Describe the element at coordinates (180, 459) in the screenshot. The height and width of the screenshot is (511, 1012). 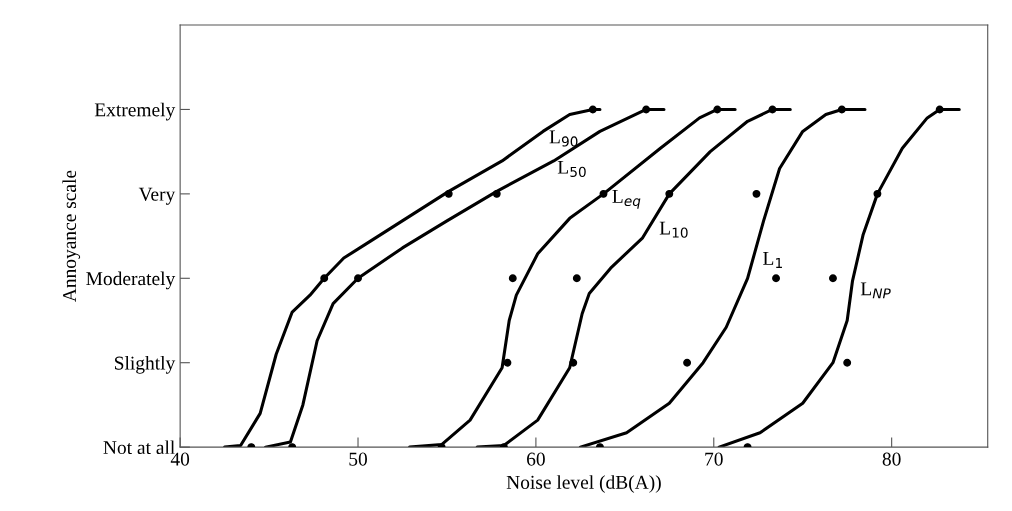
I see `x-tick-label: 40` at that location.